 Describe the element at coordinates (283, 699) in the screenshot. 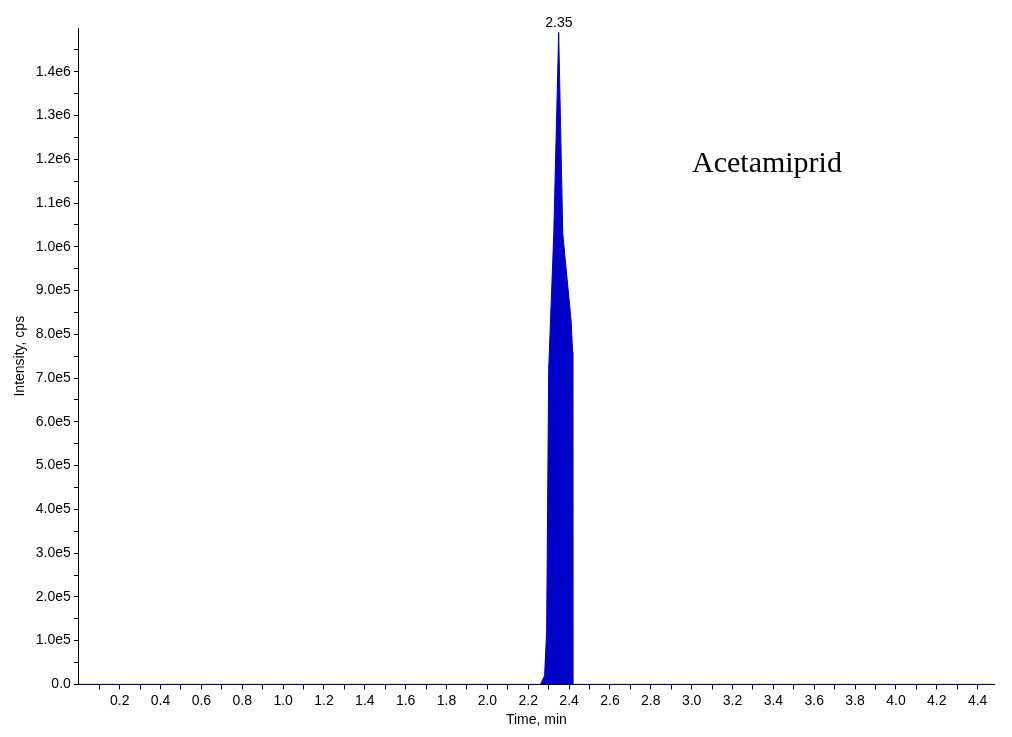

I see `x-tick-label: 1.0` at that location.